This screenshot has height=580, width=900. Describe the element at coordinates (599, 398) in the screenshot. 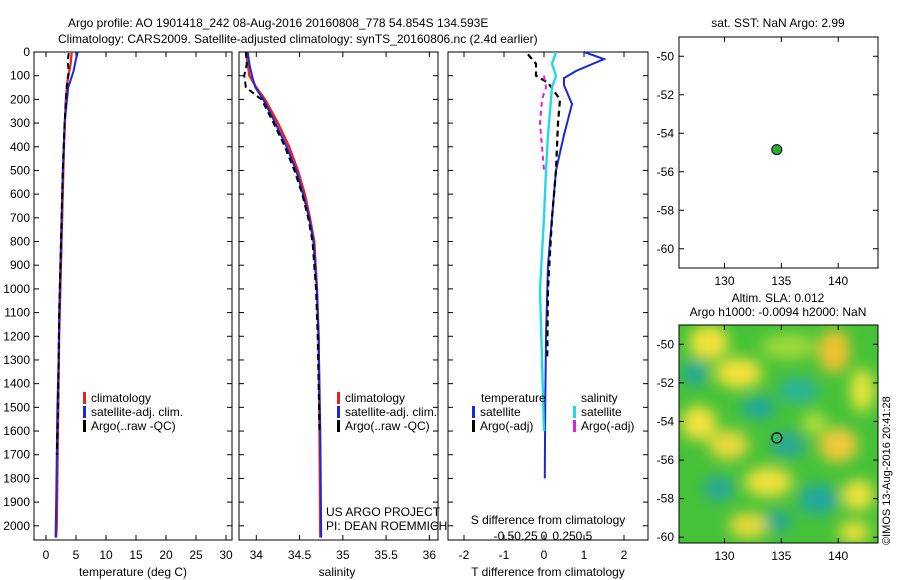

I see `legend-group-salinity: salinity` at that location.